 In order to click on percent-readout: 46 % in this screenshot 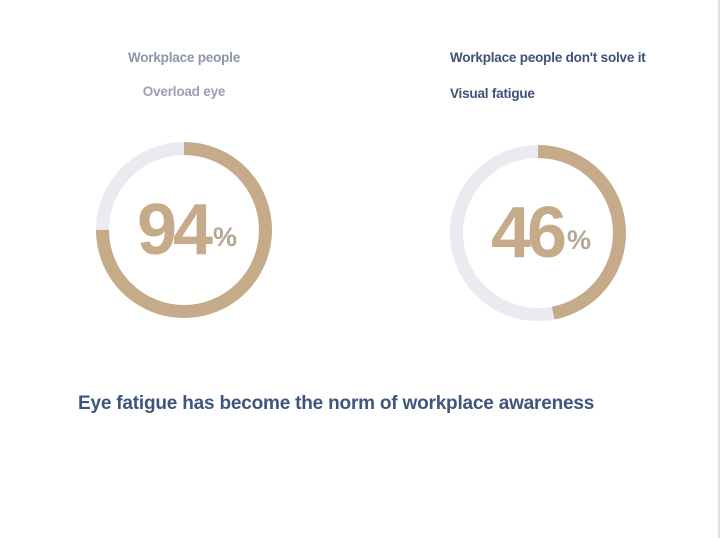, I will do `click(538, 233)`.